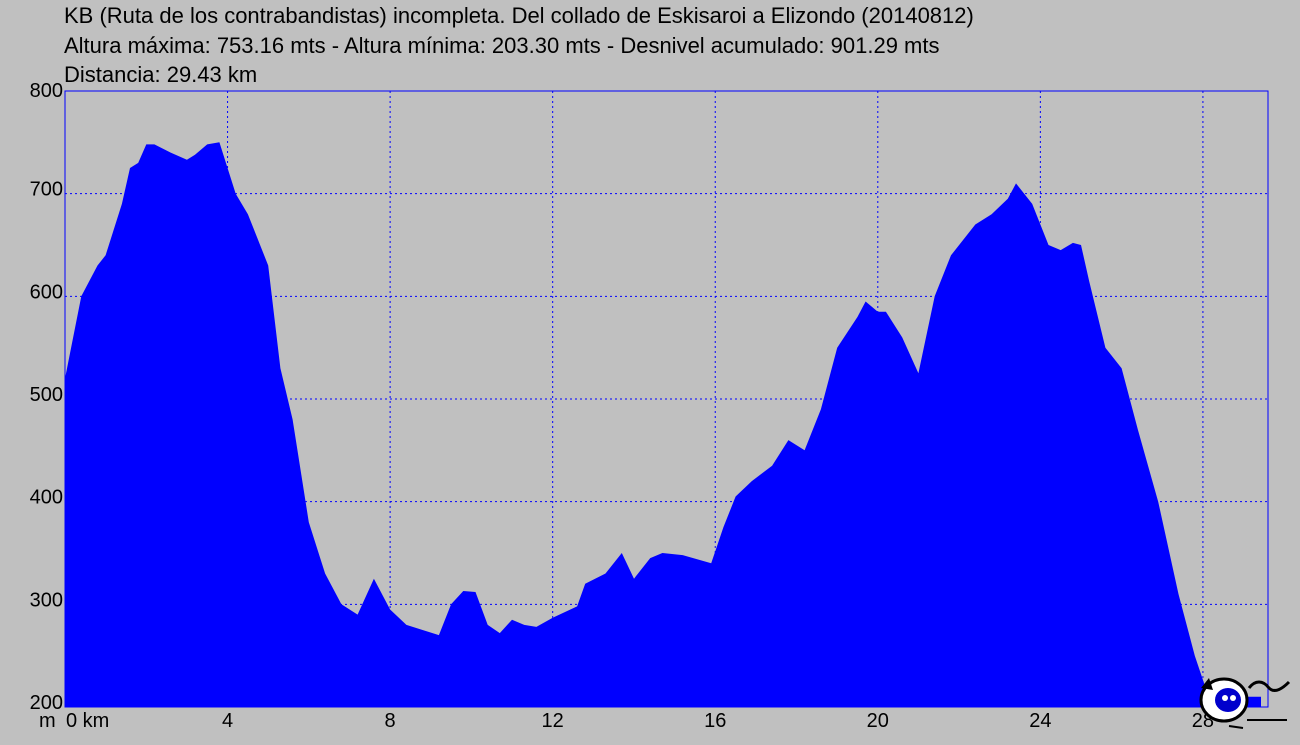 This screenshot has width=1300, height=745. What do you see at coordinates (87, 721) in the screenshot?
I see `x-tick-label: 0 km` at bounding box center [87, 721].